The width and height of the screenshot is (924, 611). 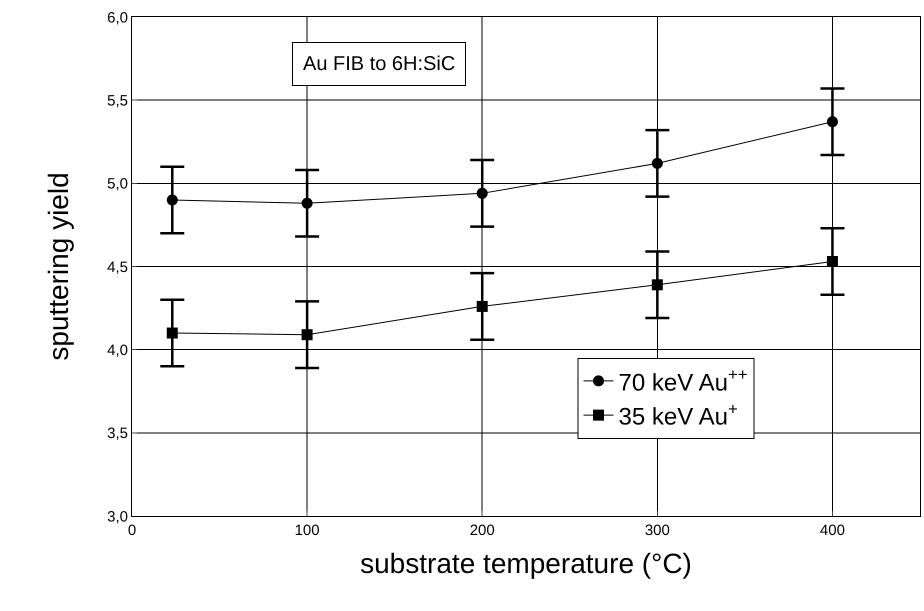 I want to click on y-tick-label: 5,5, so click(x=117, y=101).